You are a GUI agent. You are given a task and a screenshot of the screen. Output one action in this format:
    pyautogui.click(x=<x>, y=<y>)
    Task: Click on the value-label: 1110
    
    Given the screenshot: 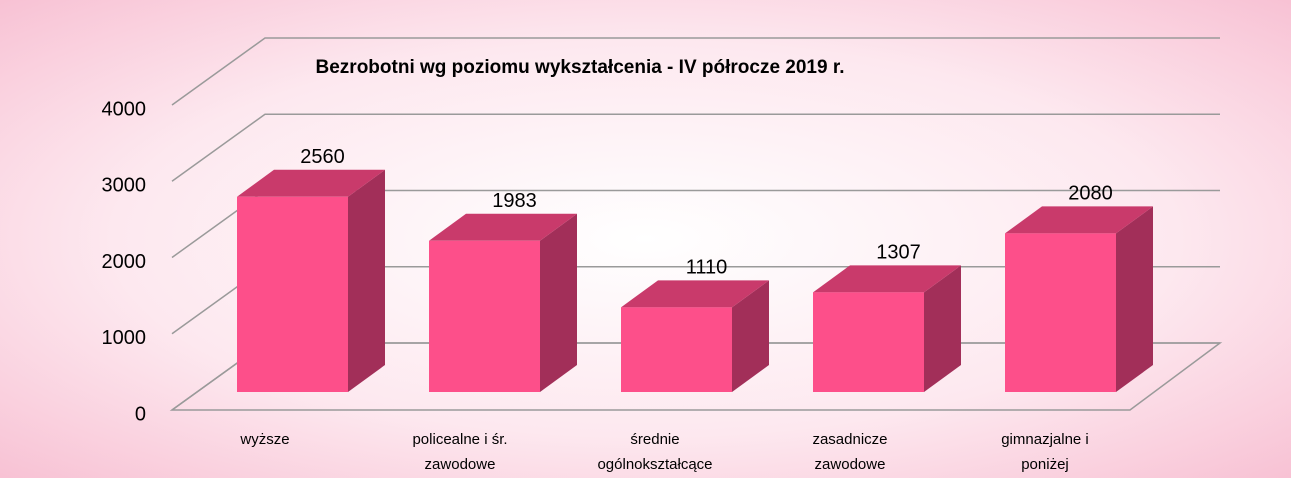 What is the action you would take?
    pyautogui.click(x=707, y=268)
    